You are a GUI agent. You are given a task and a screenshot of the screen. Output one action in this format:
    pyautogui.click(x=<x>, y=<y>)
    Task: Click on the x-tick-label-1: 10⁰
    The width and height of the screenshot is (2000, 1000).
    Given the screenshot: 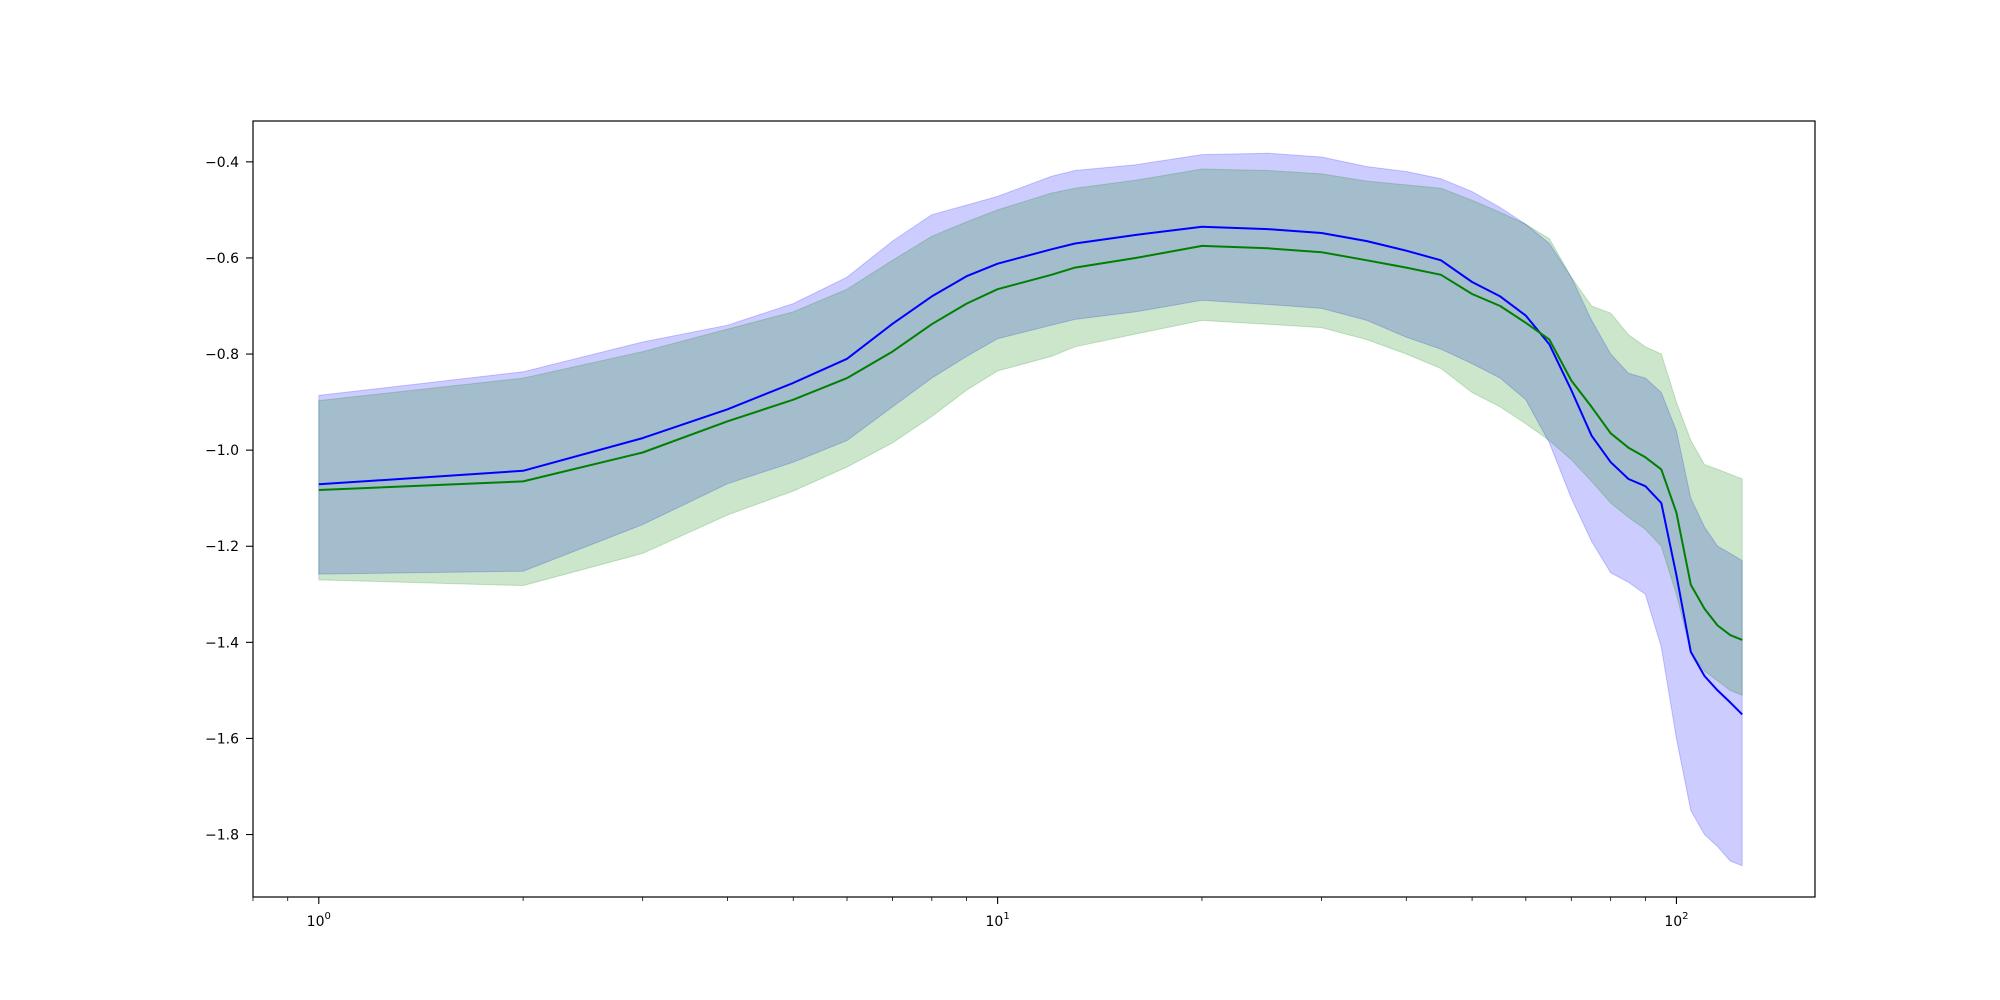 What is the action you would take?
    pyautogui.click(x=319, y=920)
    